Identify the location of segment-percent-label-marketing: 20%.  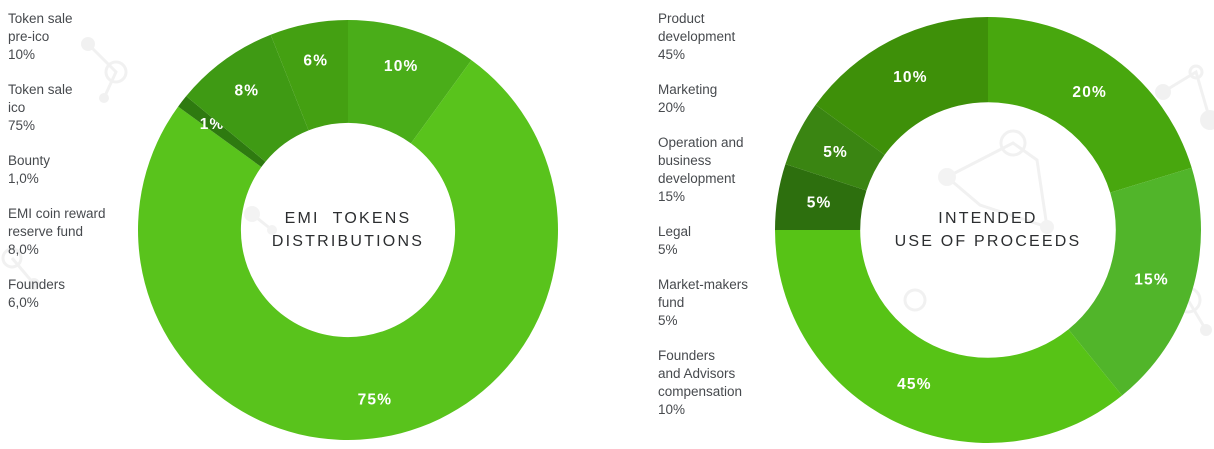
(1089, 92).